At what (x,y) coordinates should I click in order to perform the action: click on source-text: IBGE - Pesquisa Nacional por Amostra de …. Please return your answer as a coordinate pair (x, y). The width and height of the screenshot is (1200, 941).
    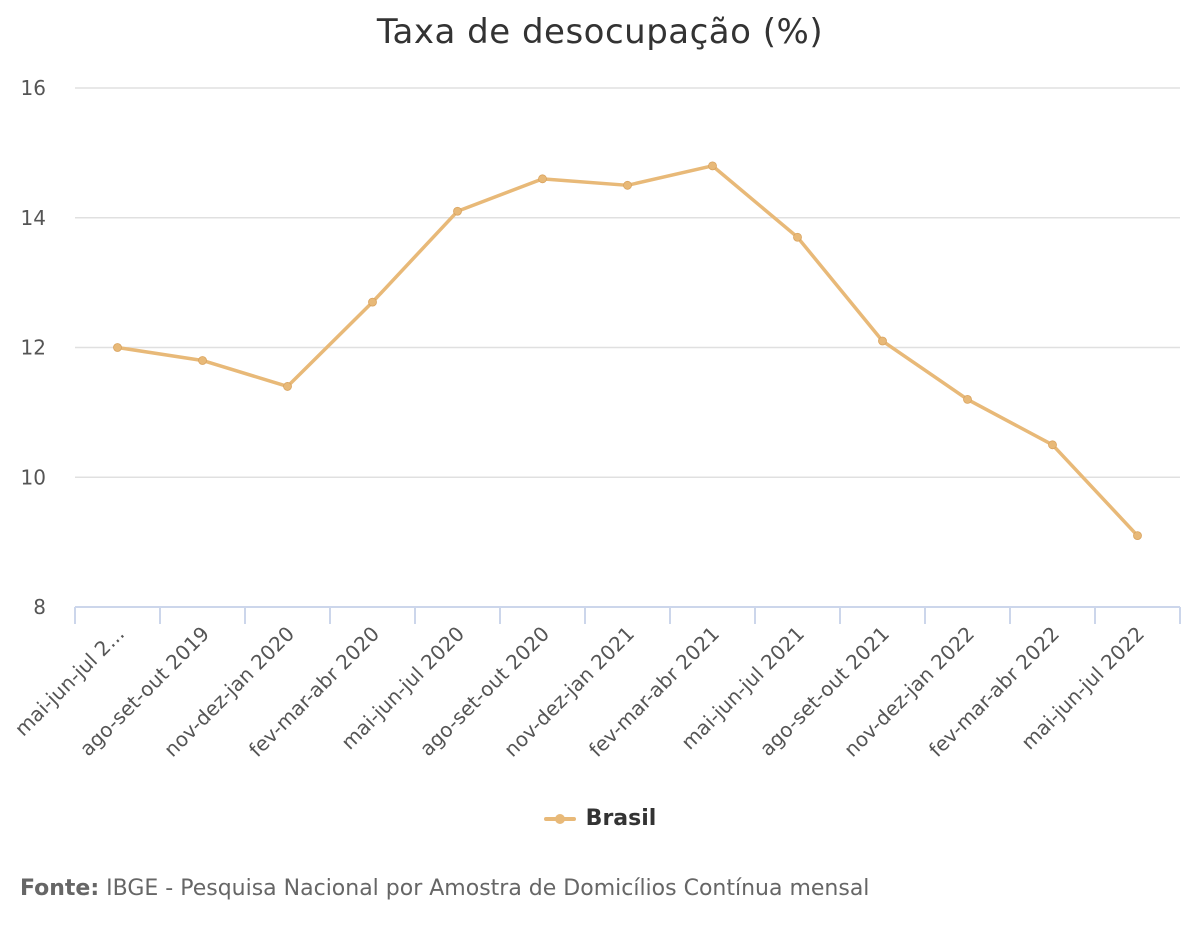
    Looking at the image, I should click on (484, 888).